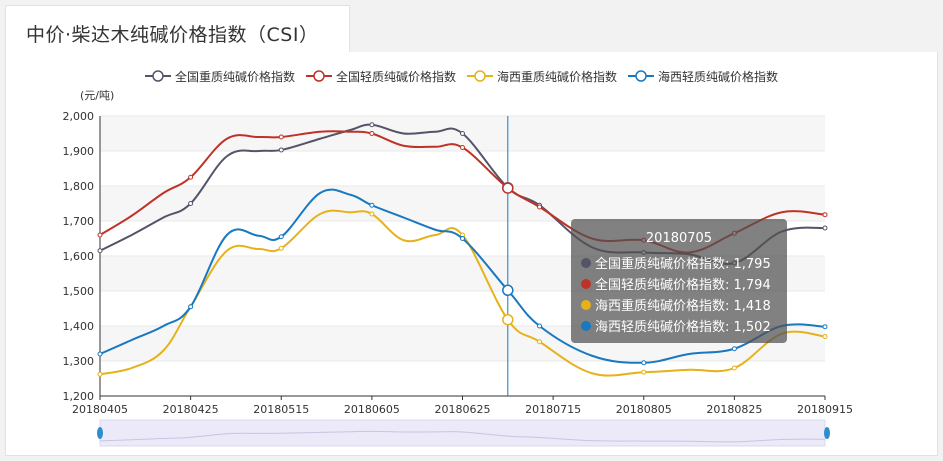 The image size is (943, 461). I want to click on x-tick-label: 20180425, so click(191, 409).